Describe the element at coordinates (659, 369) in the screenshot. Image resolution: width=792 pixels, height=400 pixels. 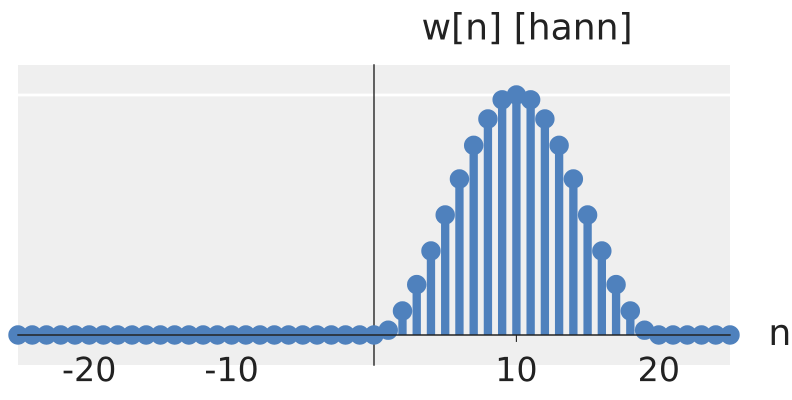
I see `x-tick-label: 20` at that location.